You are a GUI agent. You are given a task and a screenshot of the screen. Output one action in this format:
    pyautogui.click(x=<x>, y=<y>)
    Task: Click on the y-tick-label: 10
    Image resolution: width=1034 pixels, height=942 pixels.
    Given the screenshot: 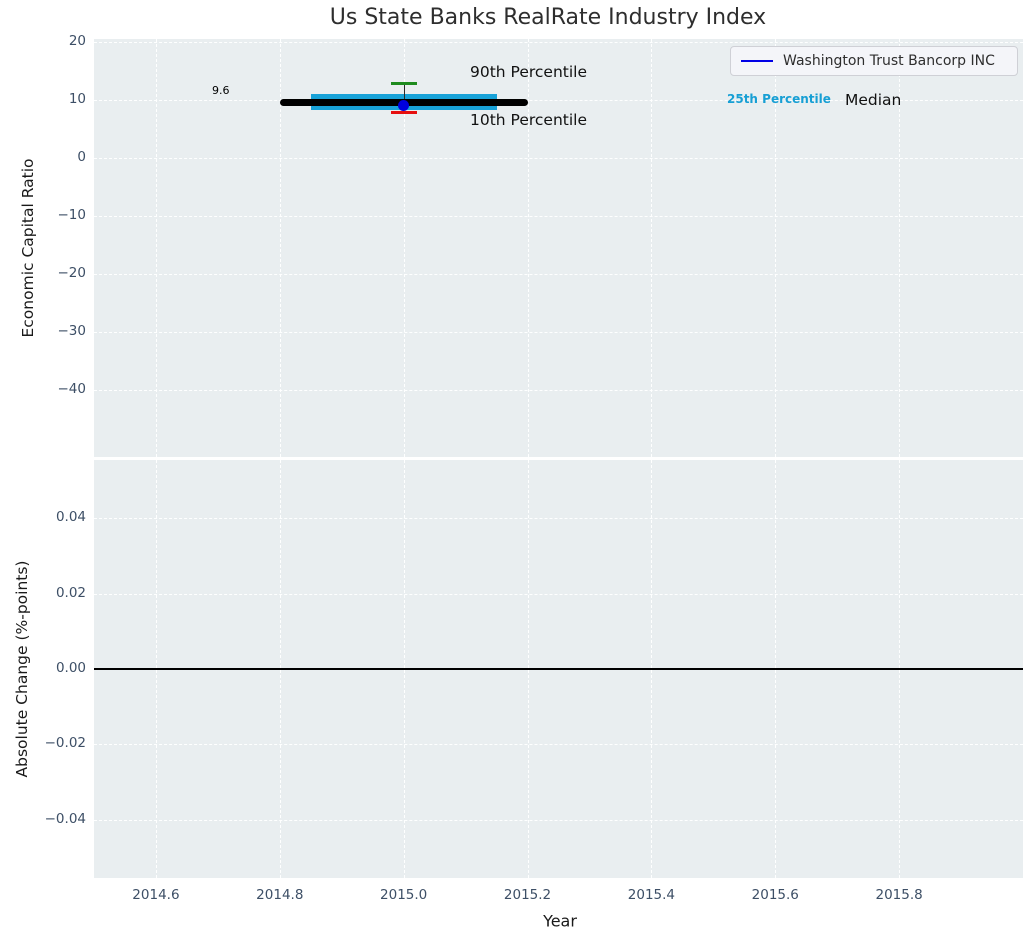 What is the action you would take?
    pyautogui.click(x=77, y=98)
    